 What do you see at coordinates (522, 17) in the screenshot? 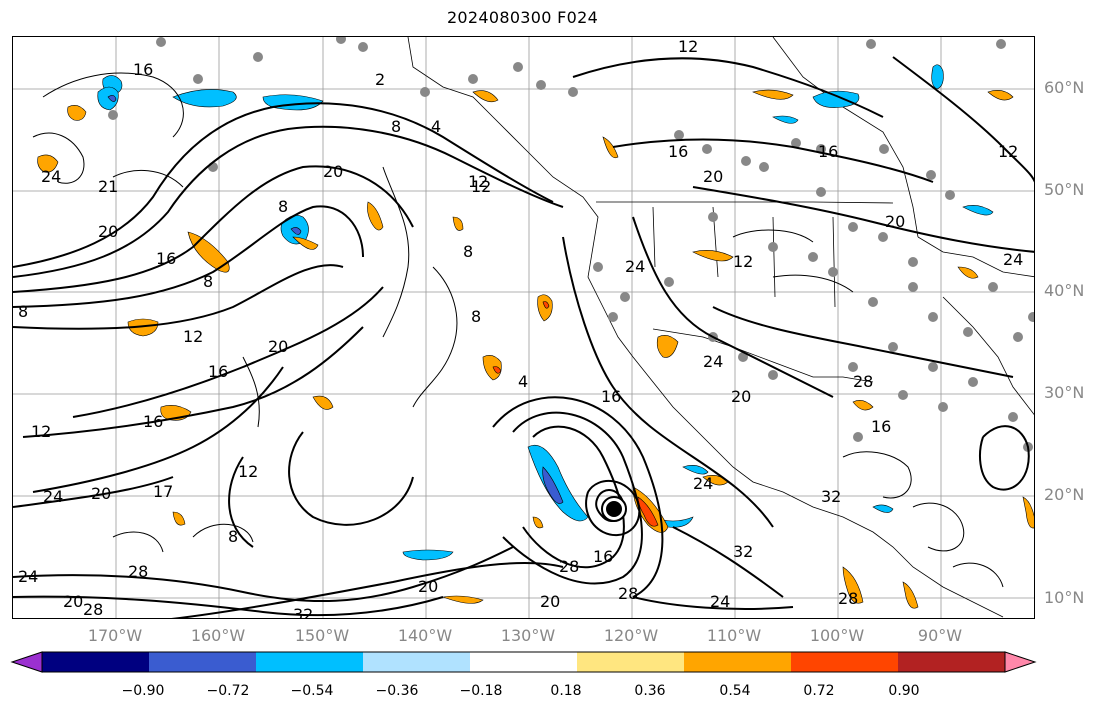
I see `map-title: 2024080300 F024` at bounding box center [522, 17].